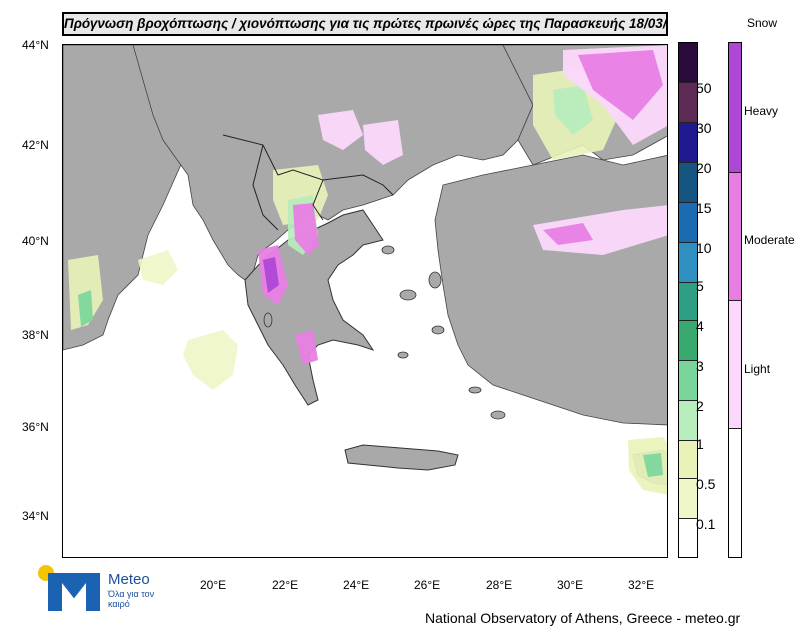  What do you see at coordinates (700, 444) in the screenshot?
I see `rain-legend-label: 1` at bounding box center [700, 444].